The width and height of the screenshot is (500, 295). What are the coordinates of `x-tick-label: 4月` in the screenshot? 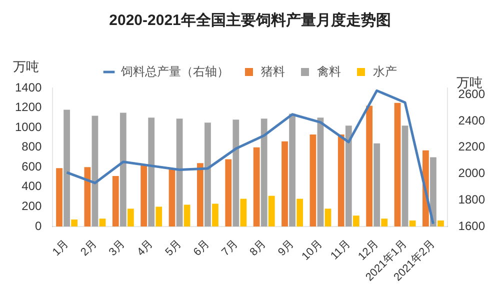 It's located at (145, 248).